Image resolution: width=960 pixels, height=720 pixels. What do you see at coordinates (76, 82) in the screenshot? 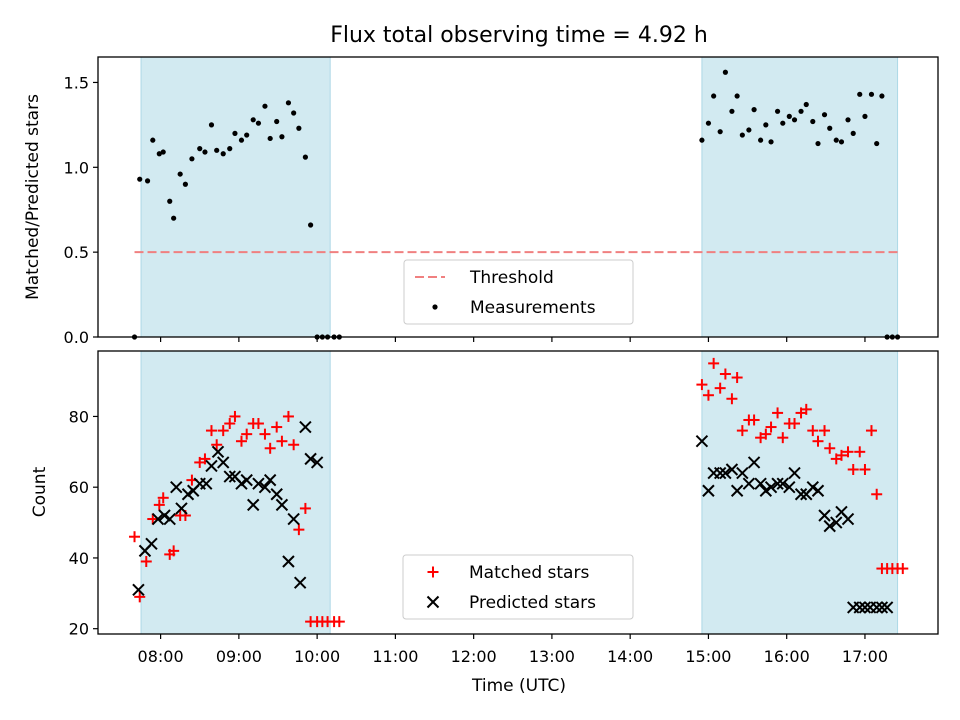
I see `y-tick-label: 1.5` at bounding box center [76, 82].